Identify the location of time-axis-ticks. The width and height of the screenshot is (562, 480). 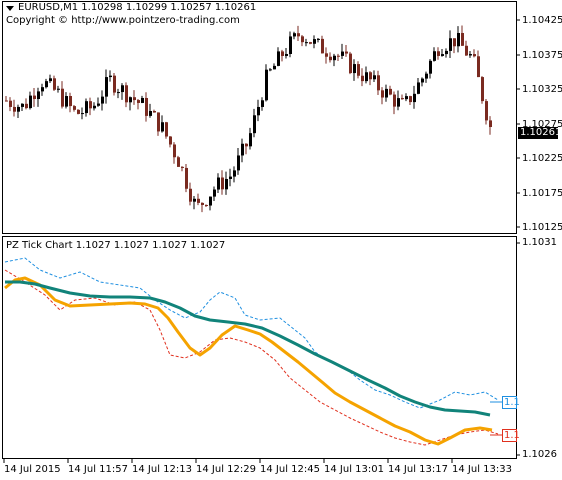
(228, 461).